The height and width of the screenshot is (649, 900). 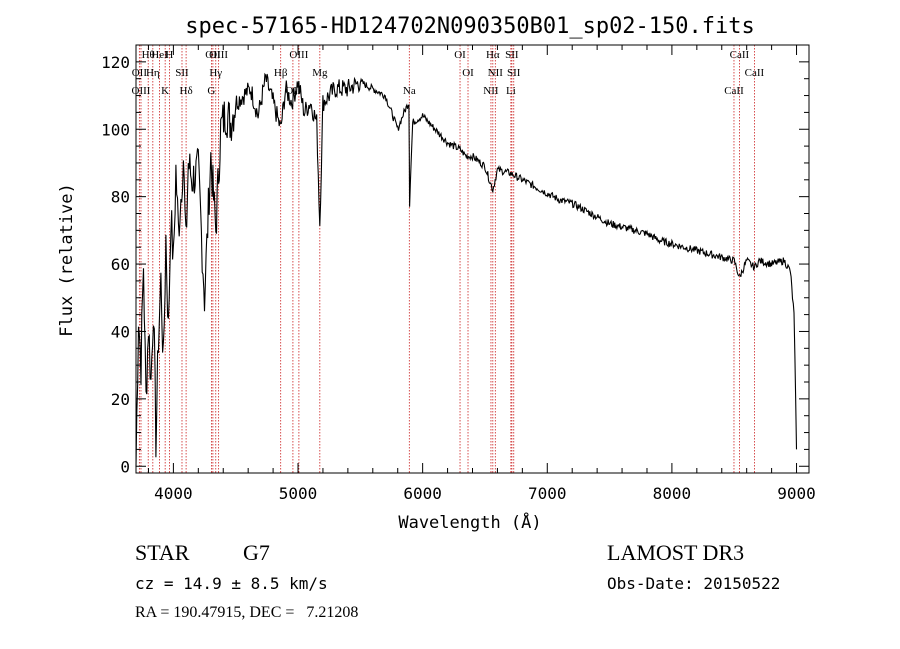 I want to click on coordinates: RA = 190.47915, DEC = 7.21208, so click(x=247, y=612).